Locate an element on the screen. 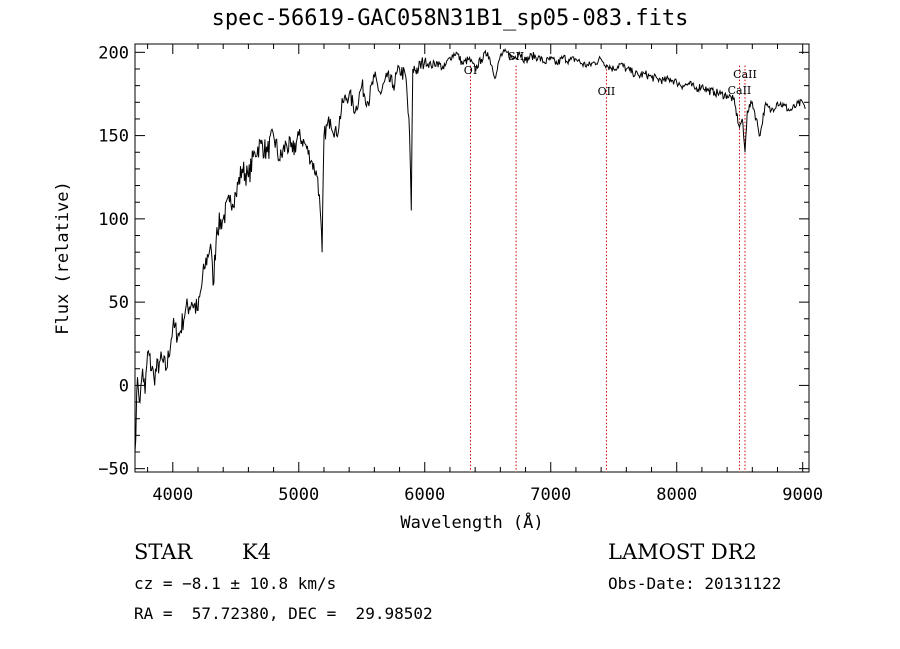  x-tick-label: 8000 is located at coordinates (676, 495).